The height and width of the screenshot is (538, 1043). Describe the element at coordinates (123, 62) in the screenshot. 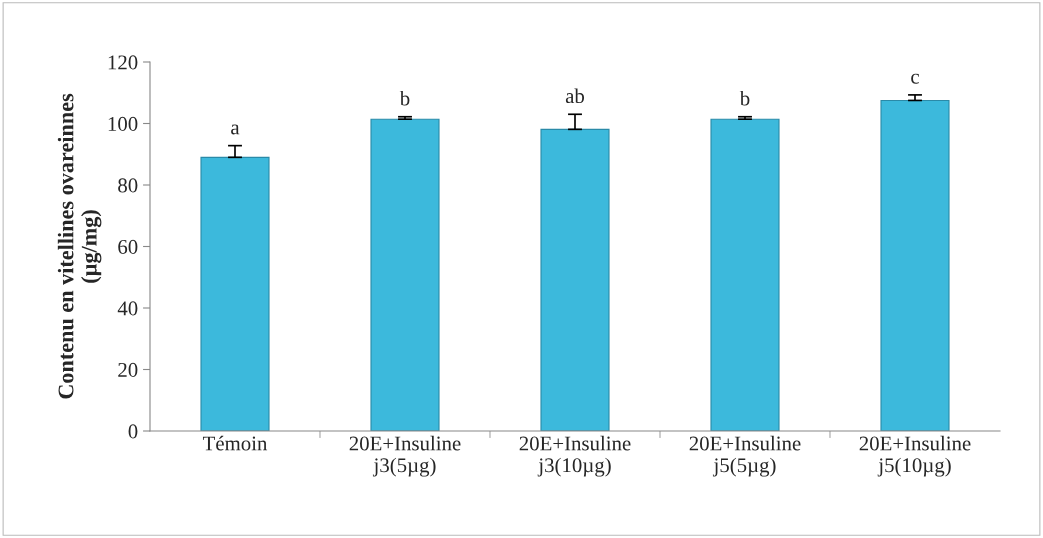

I see `y-tick-label: 120` at that location.